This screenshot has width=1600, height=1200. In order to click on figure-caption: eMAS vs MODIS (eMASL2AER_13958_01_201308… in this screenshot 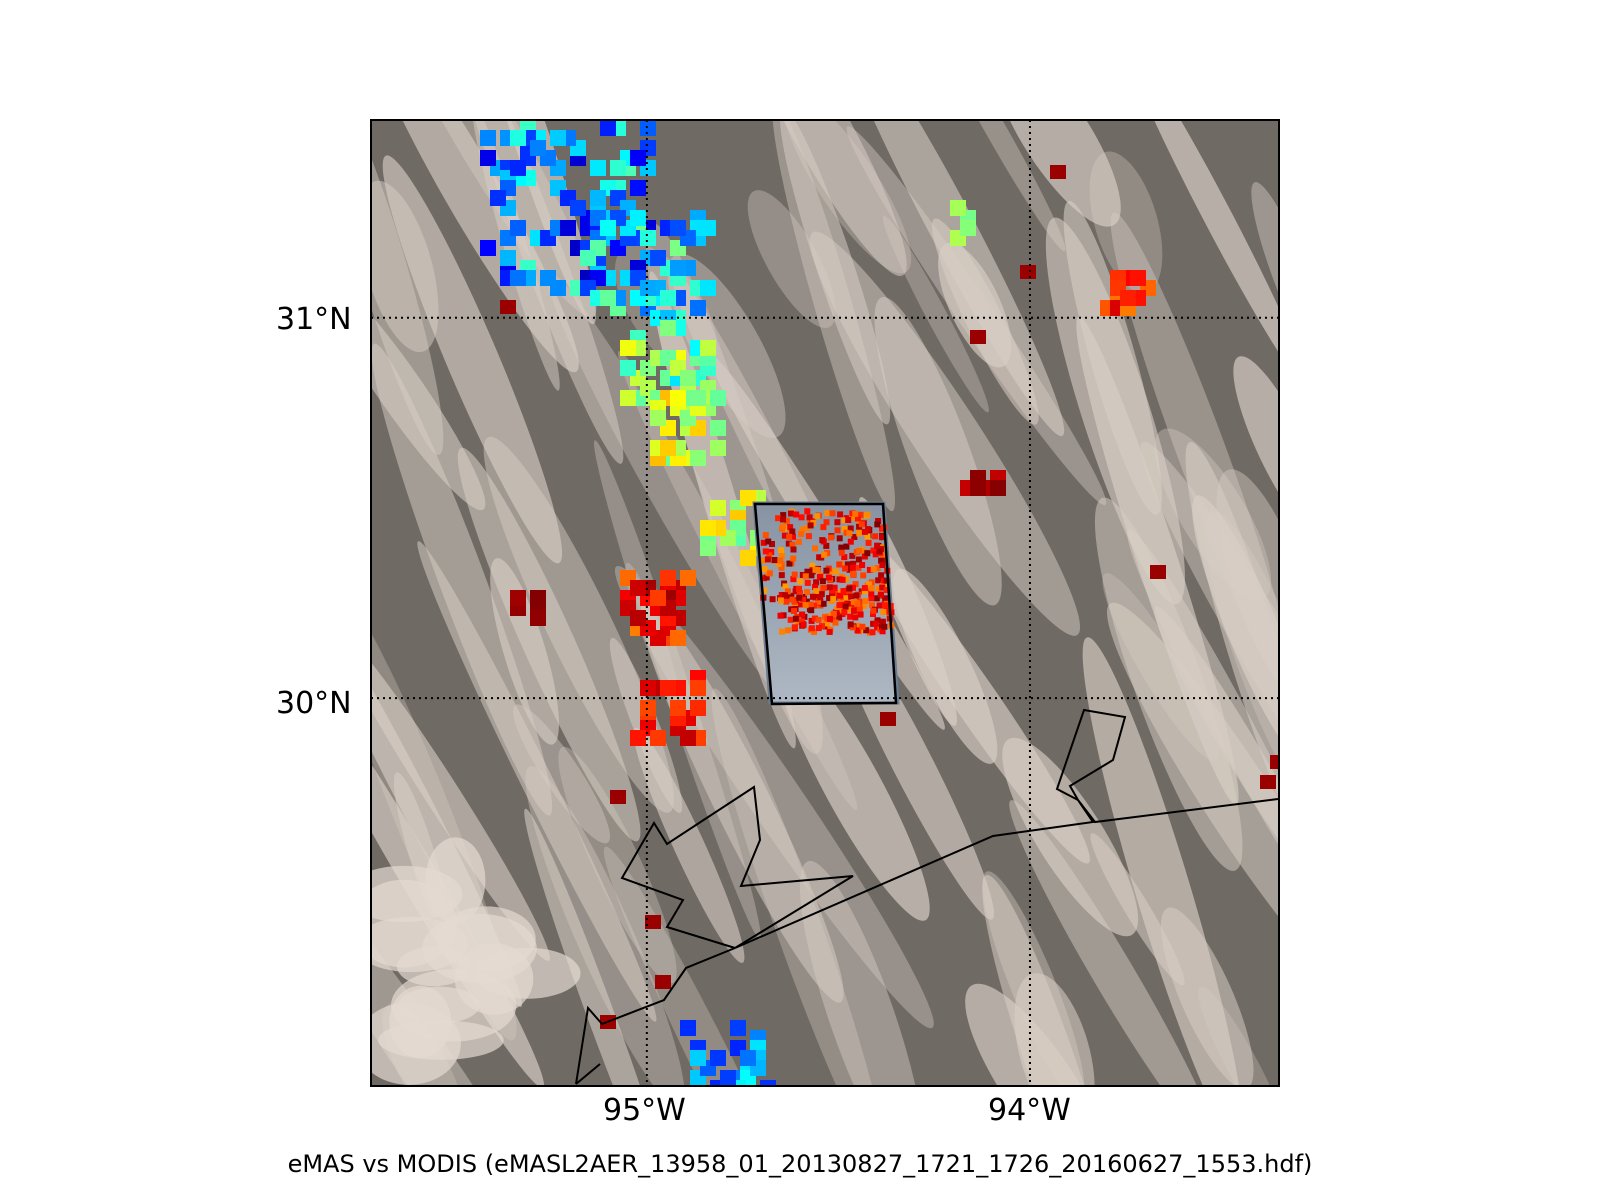, I will do `click(800, 1164)`.